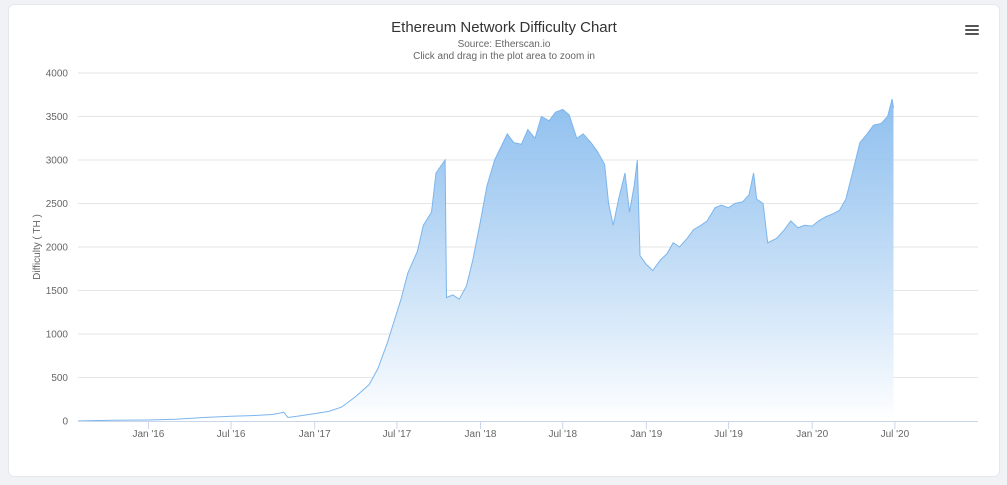 Image resolution: width=1007 pixels, height=485 pixels. I want to click on y-tick-label: 2000, so click(57, 248).